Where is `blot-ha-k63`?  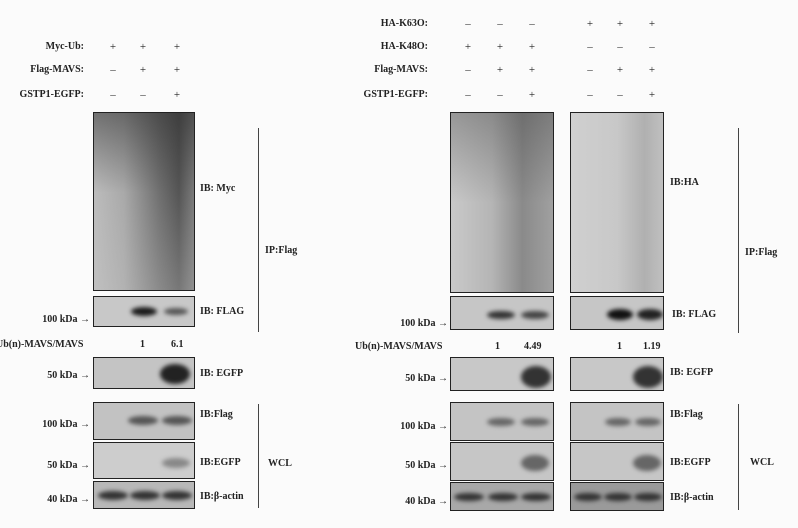 blot-ha-k63 is located at coordinates (617, 202).